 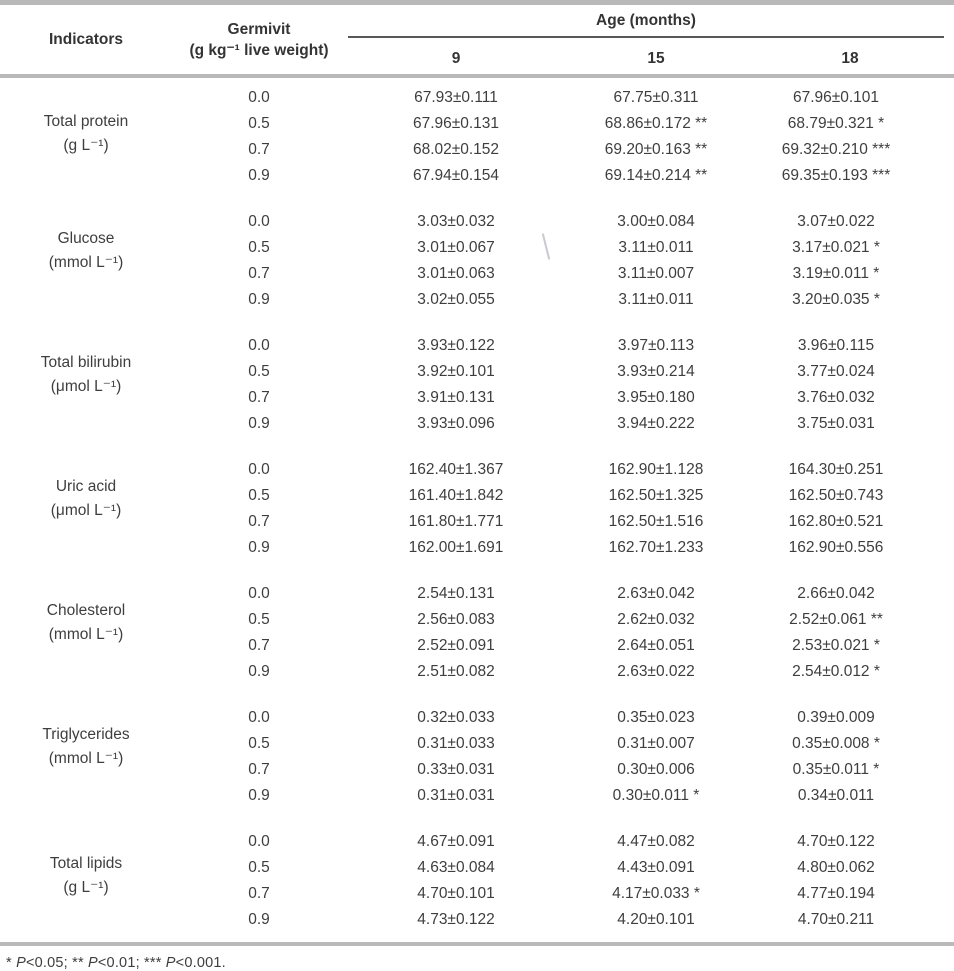 What do you see at coordinates (850, 92) in the screenshot?
I see `measurement-value: 67.96±0.101` at bounding box center [850, 92].